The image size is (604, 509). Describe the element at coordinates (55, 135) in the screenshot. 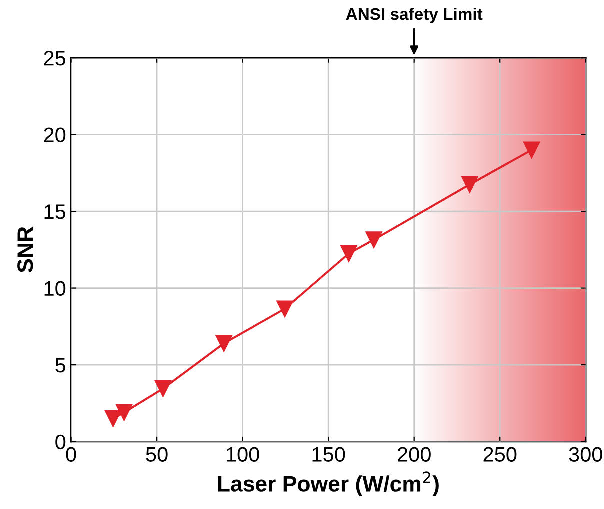

I see `y-tick-label: 20` at that location.